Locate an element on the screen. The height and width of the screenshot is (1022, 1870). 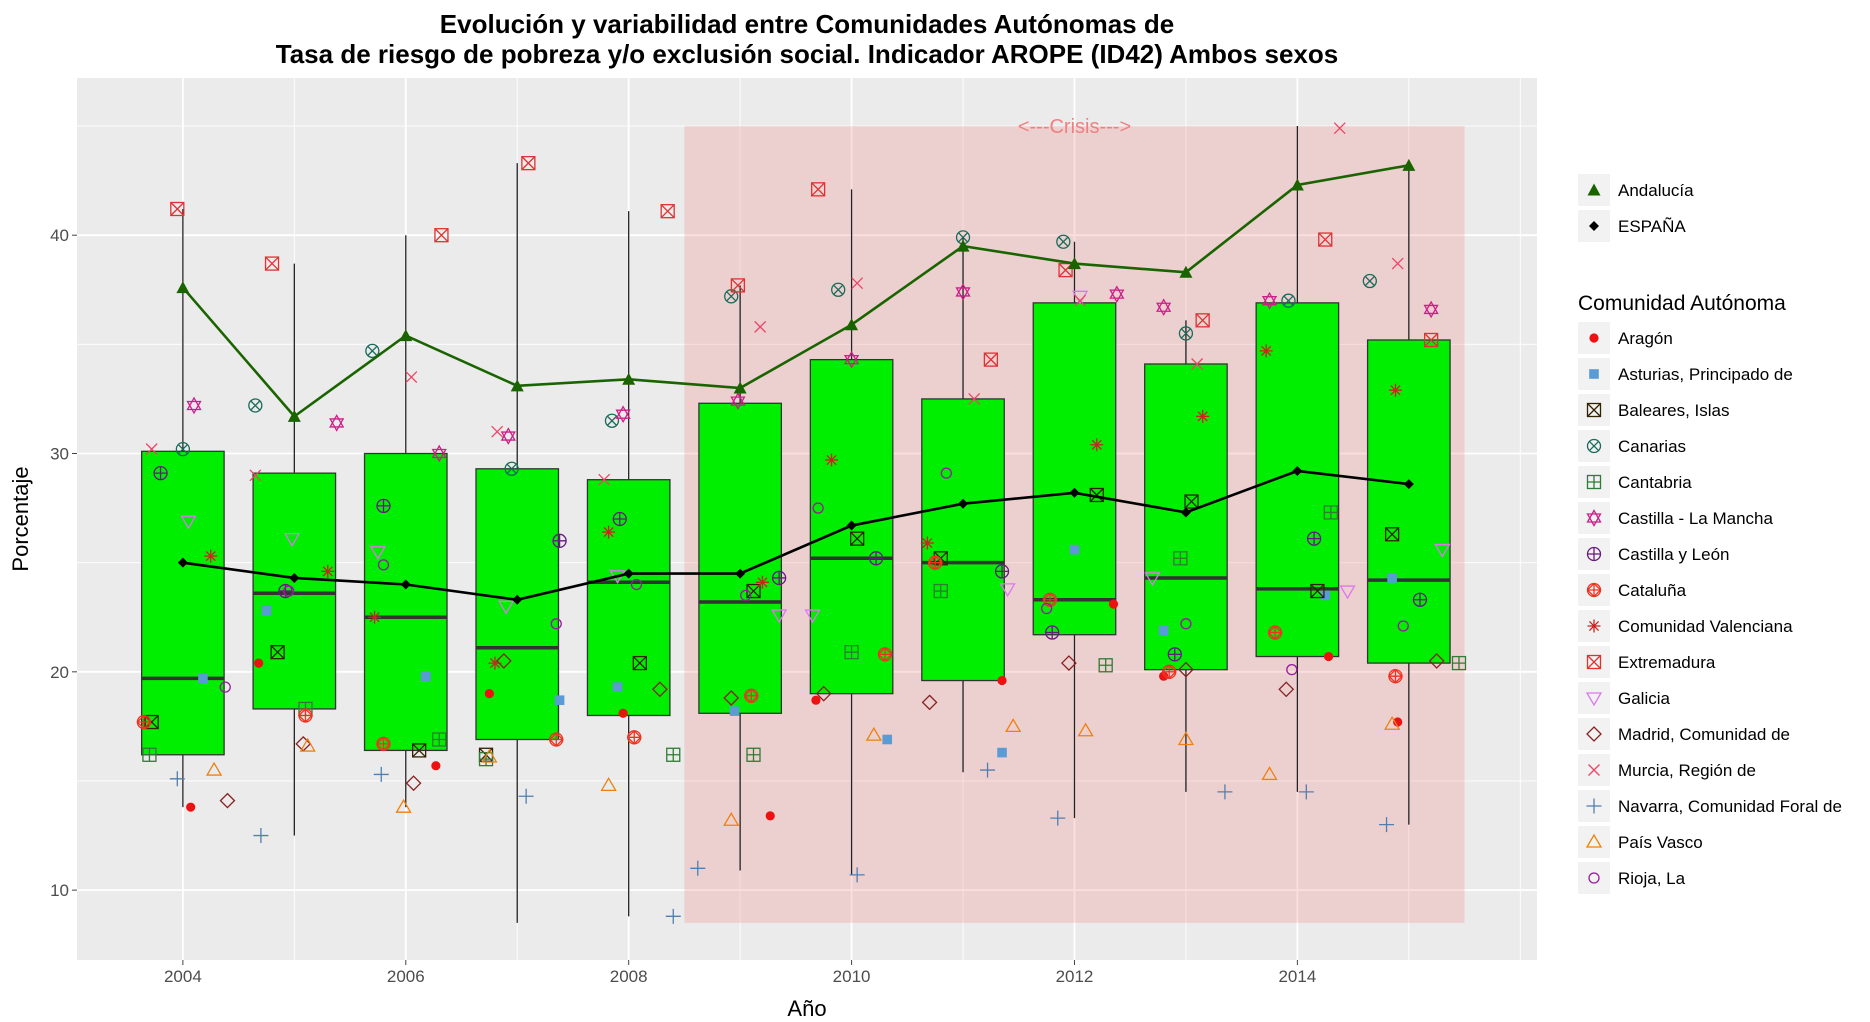
legend-label: Navarra, Comunidad Foral de is located at coordinates (1730, 806).